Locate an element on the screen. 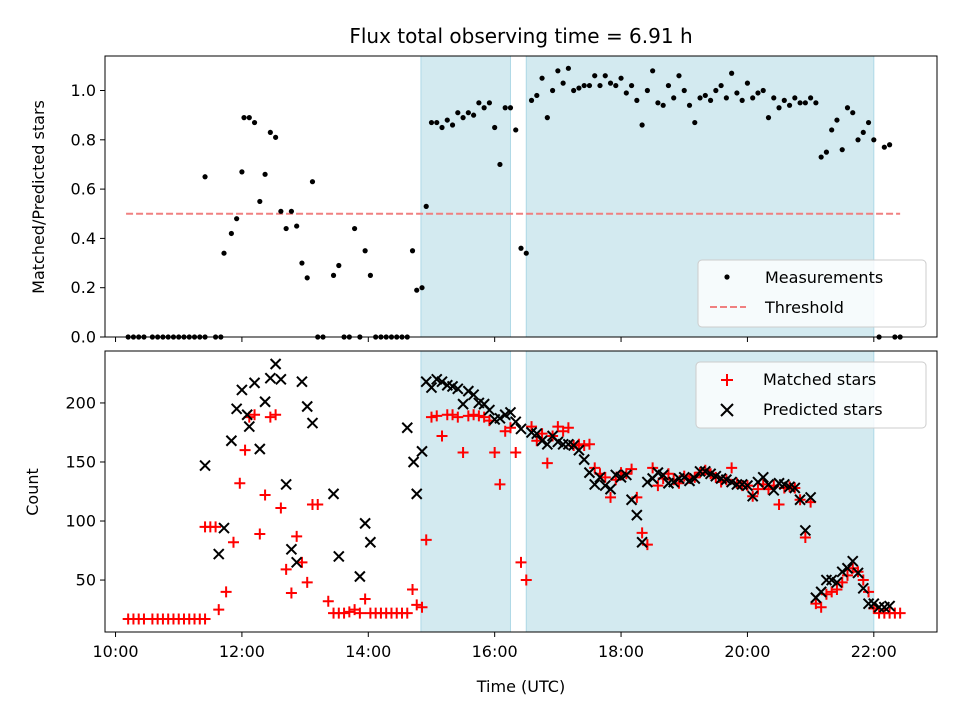 The width and height of the screenshot is (960, 724). x-tick-label: 20:00 is located at coordinates (747, 651).